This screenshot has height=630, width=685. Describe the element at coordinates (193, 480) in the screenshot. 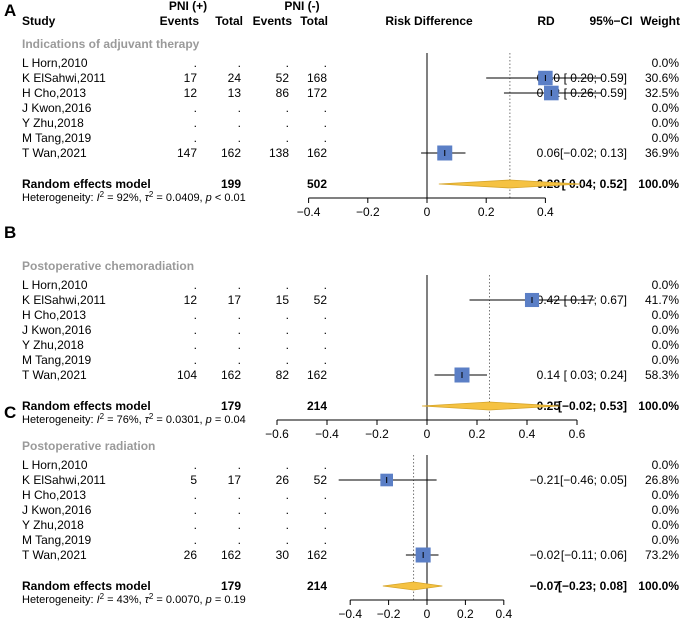

I see `events-pos: 5` at that location.